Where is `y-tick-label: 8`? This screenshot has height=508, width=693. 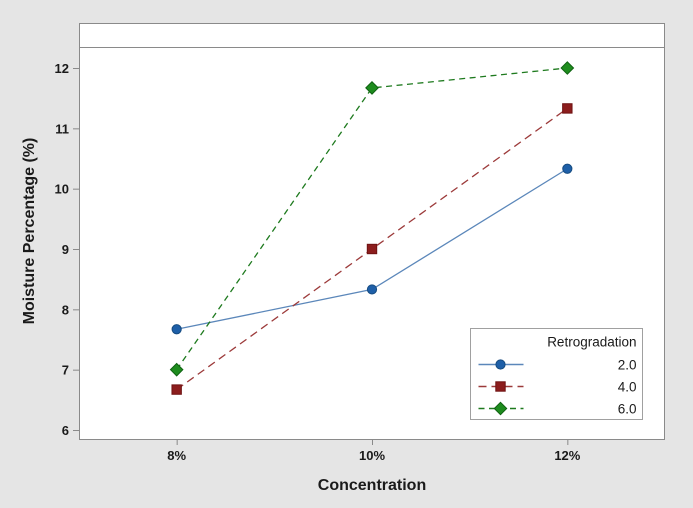
y-tick-label: 8 is located at coordinates (65, 309).